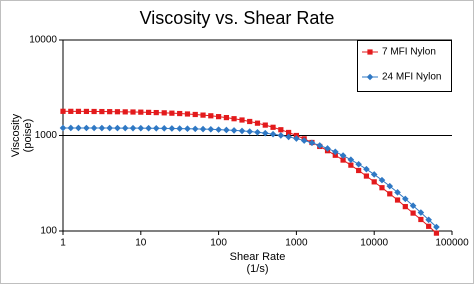  Describe the element at coordinates (28, 136) in the screenshot. I see `y-axis-title: (poise)` at that location.